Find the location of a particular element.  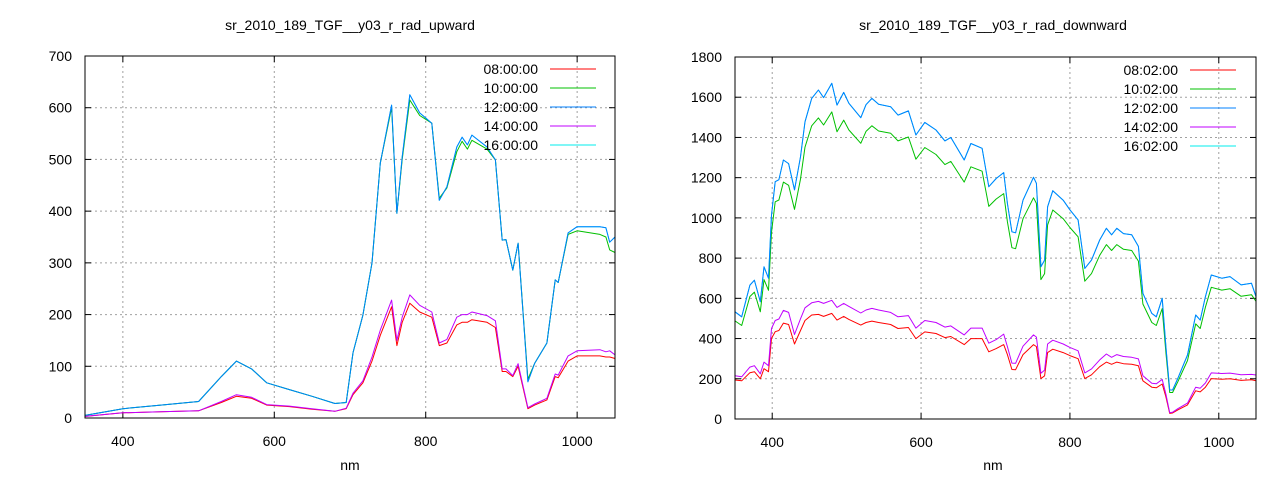

y-tick-label: 100 is located at coordinates (61, 366).